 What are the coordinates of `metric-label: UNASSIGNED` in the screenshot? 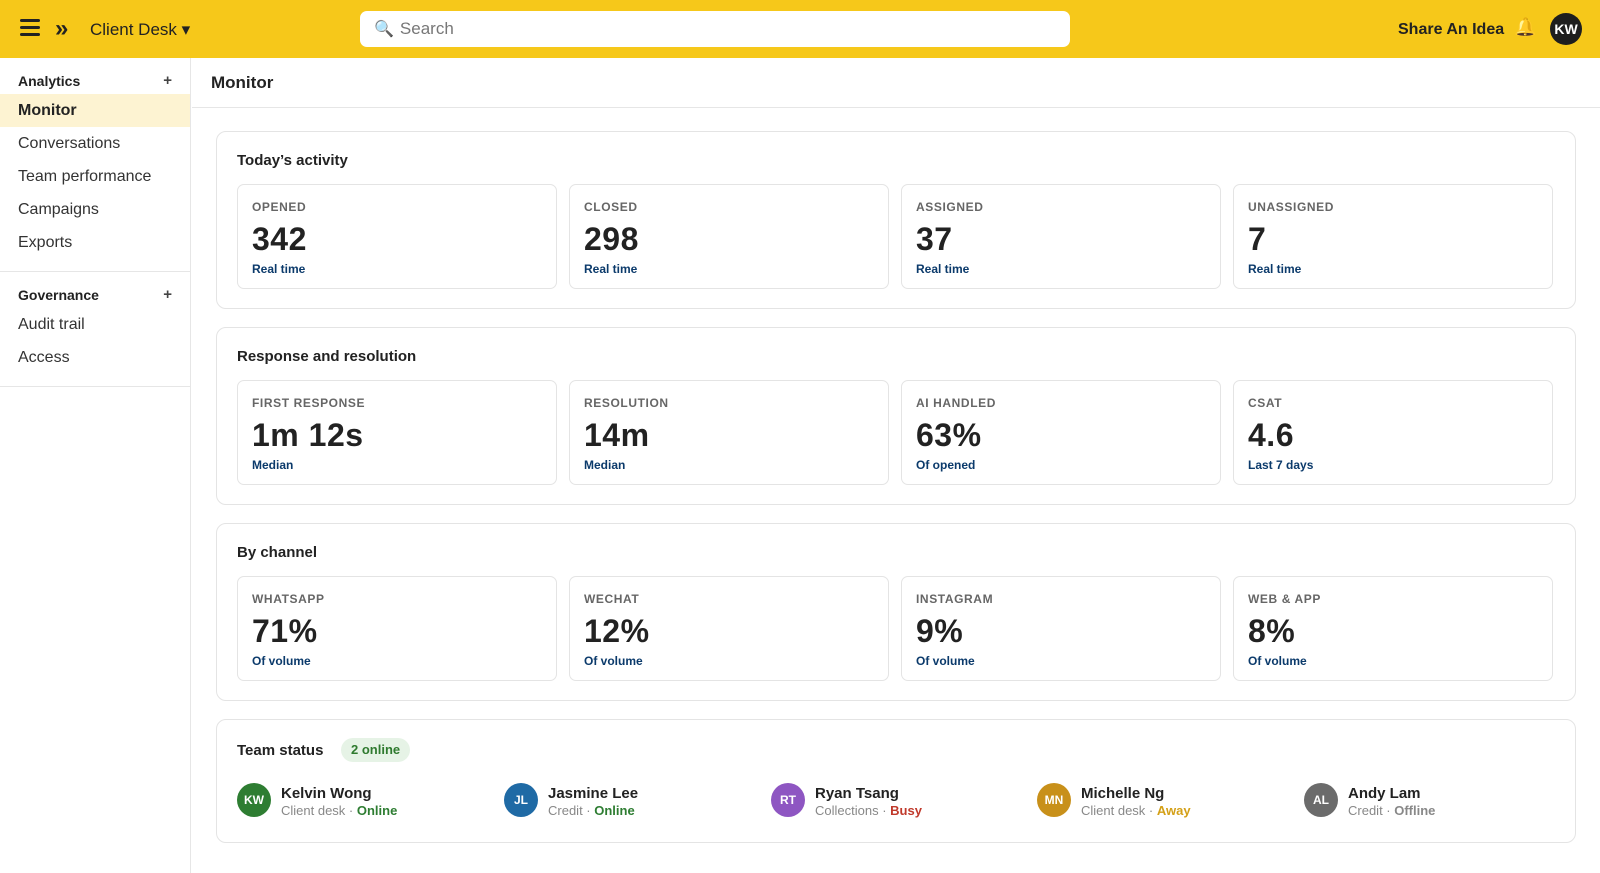 It's located at (1291, 207).